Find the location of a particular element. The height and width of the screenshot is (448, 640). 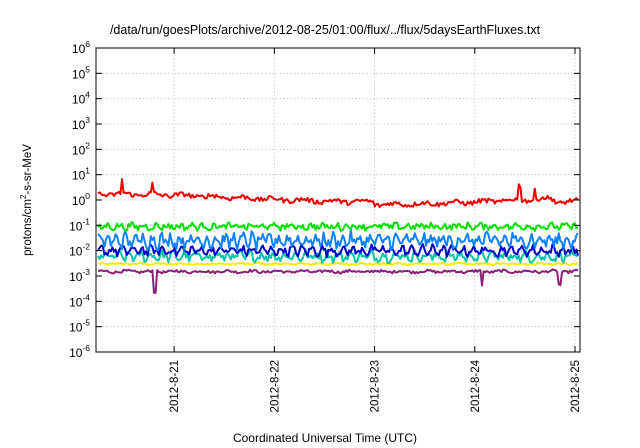

x-tick-label: 2012-8-24 is located at coordinates (476, 385).